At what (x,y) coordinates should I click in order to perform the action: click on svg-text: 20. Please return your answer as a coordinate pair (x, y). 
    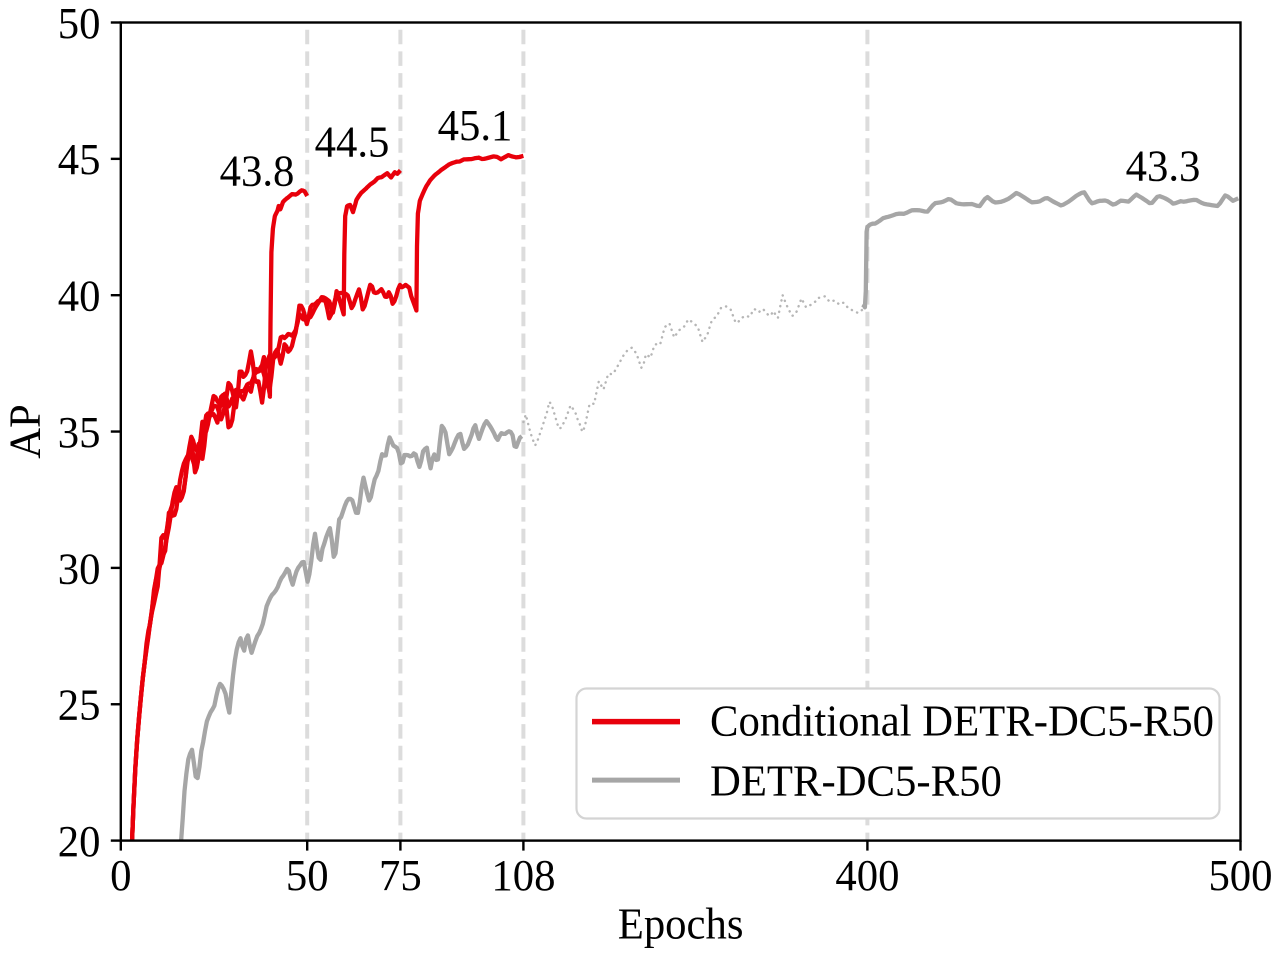
    Looking at the image, I should click on (79, 841).